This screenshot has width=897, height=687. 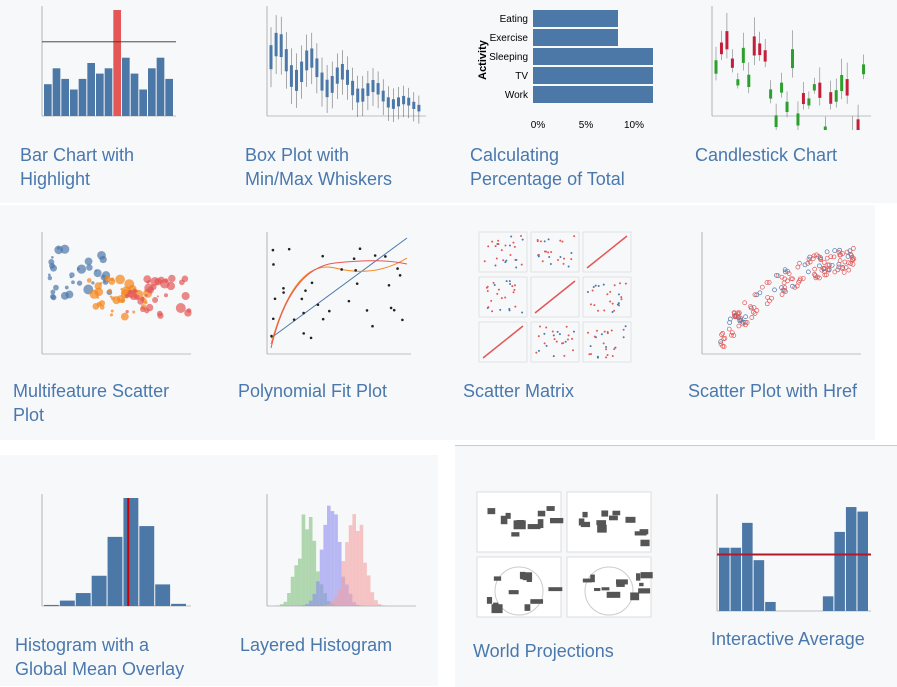 I want to click on caption-link: Polynomial Fit Plot, so click(x=324, y=391).